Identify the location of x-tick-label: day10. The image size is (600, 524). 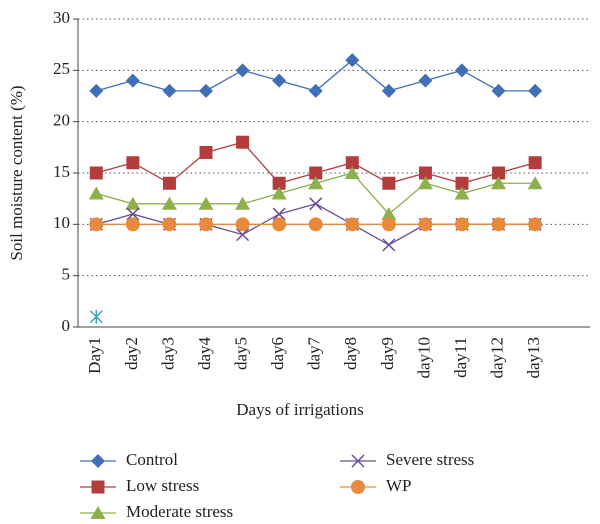
(423, 358).